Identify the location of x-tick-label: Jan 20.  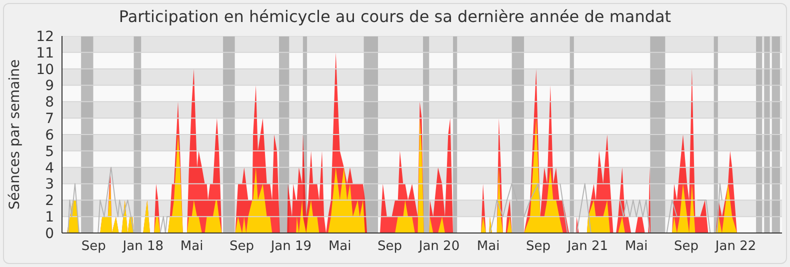
(439, 246).